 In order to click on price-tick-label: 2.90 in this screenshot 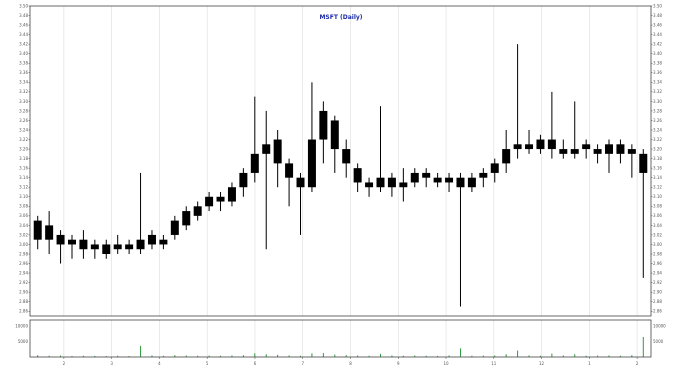, I will do `click(657, 292)`.